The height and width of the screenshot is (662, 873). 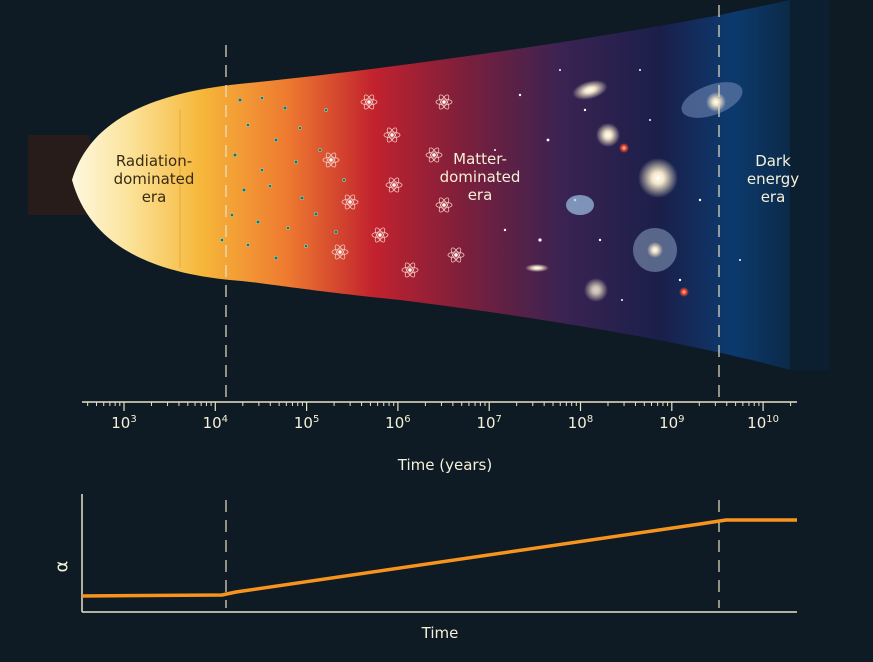 I want to click on time-axis-tick-label: 109, so click(x=672, y=423).